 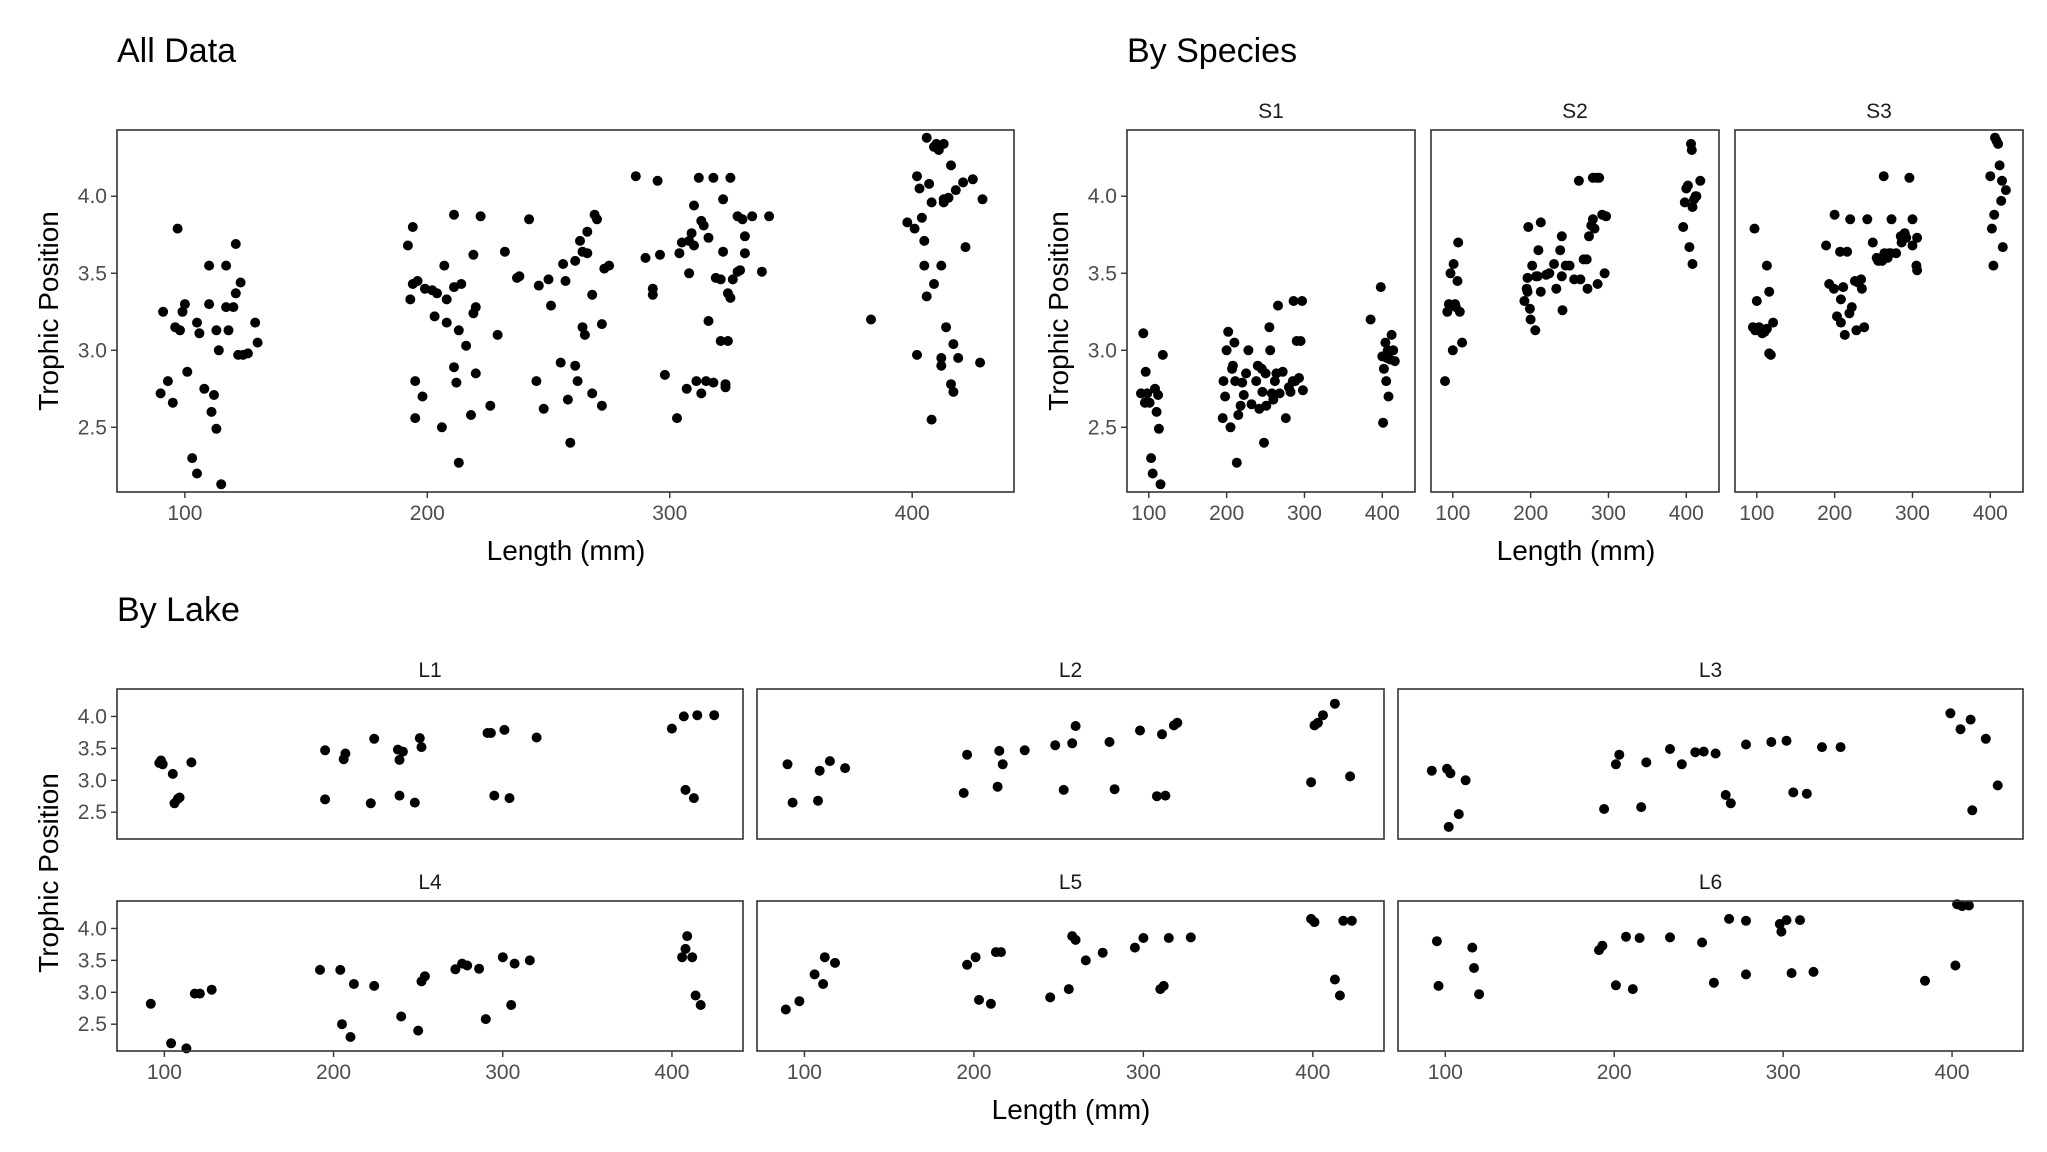 I want to click on lake-panel-l6-strip-label: L6, so click(x=1710, y=882).